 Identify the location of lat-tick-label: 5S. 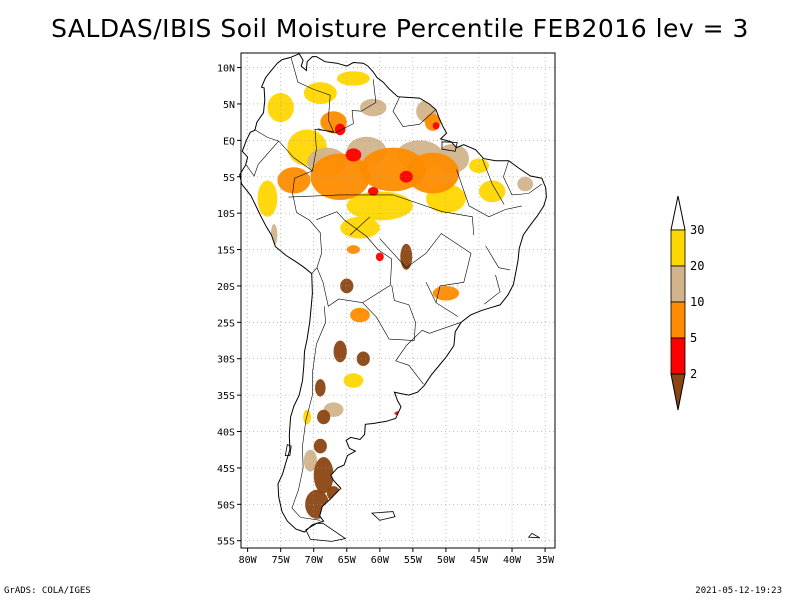
(229, 178).